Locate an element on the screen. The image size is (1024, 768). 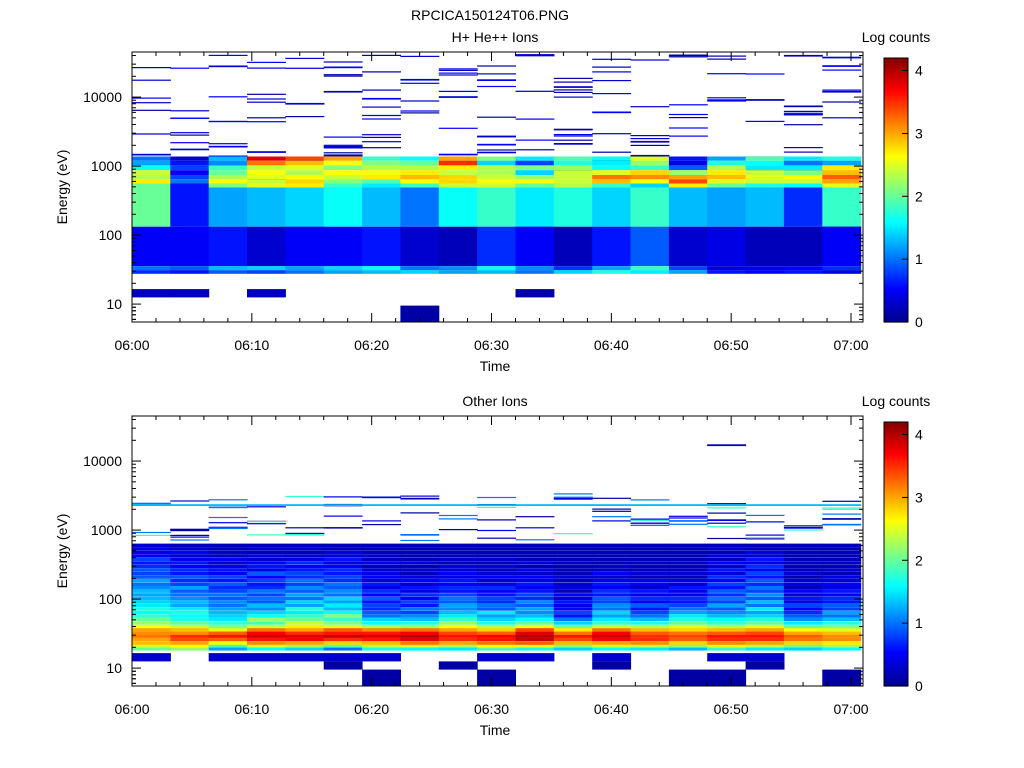
x-tick-label: 06:10 is located at coordinates (251, 709).